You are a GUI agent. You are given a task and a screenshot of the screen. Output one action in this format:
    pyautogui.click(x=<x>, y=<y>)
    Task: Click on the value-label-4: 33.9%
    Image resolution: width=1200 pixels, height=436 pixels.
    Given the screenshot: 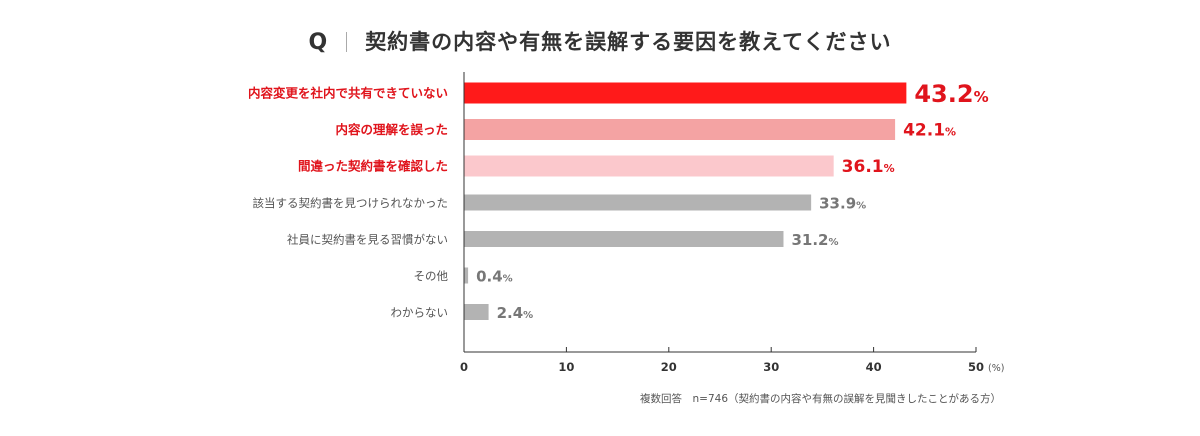 What is the action you would take?
    pyautogui.click(x=842, y=204)
    